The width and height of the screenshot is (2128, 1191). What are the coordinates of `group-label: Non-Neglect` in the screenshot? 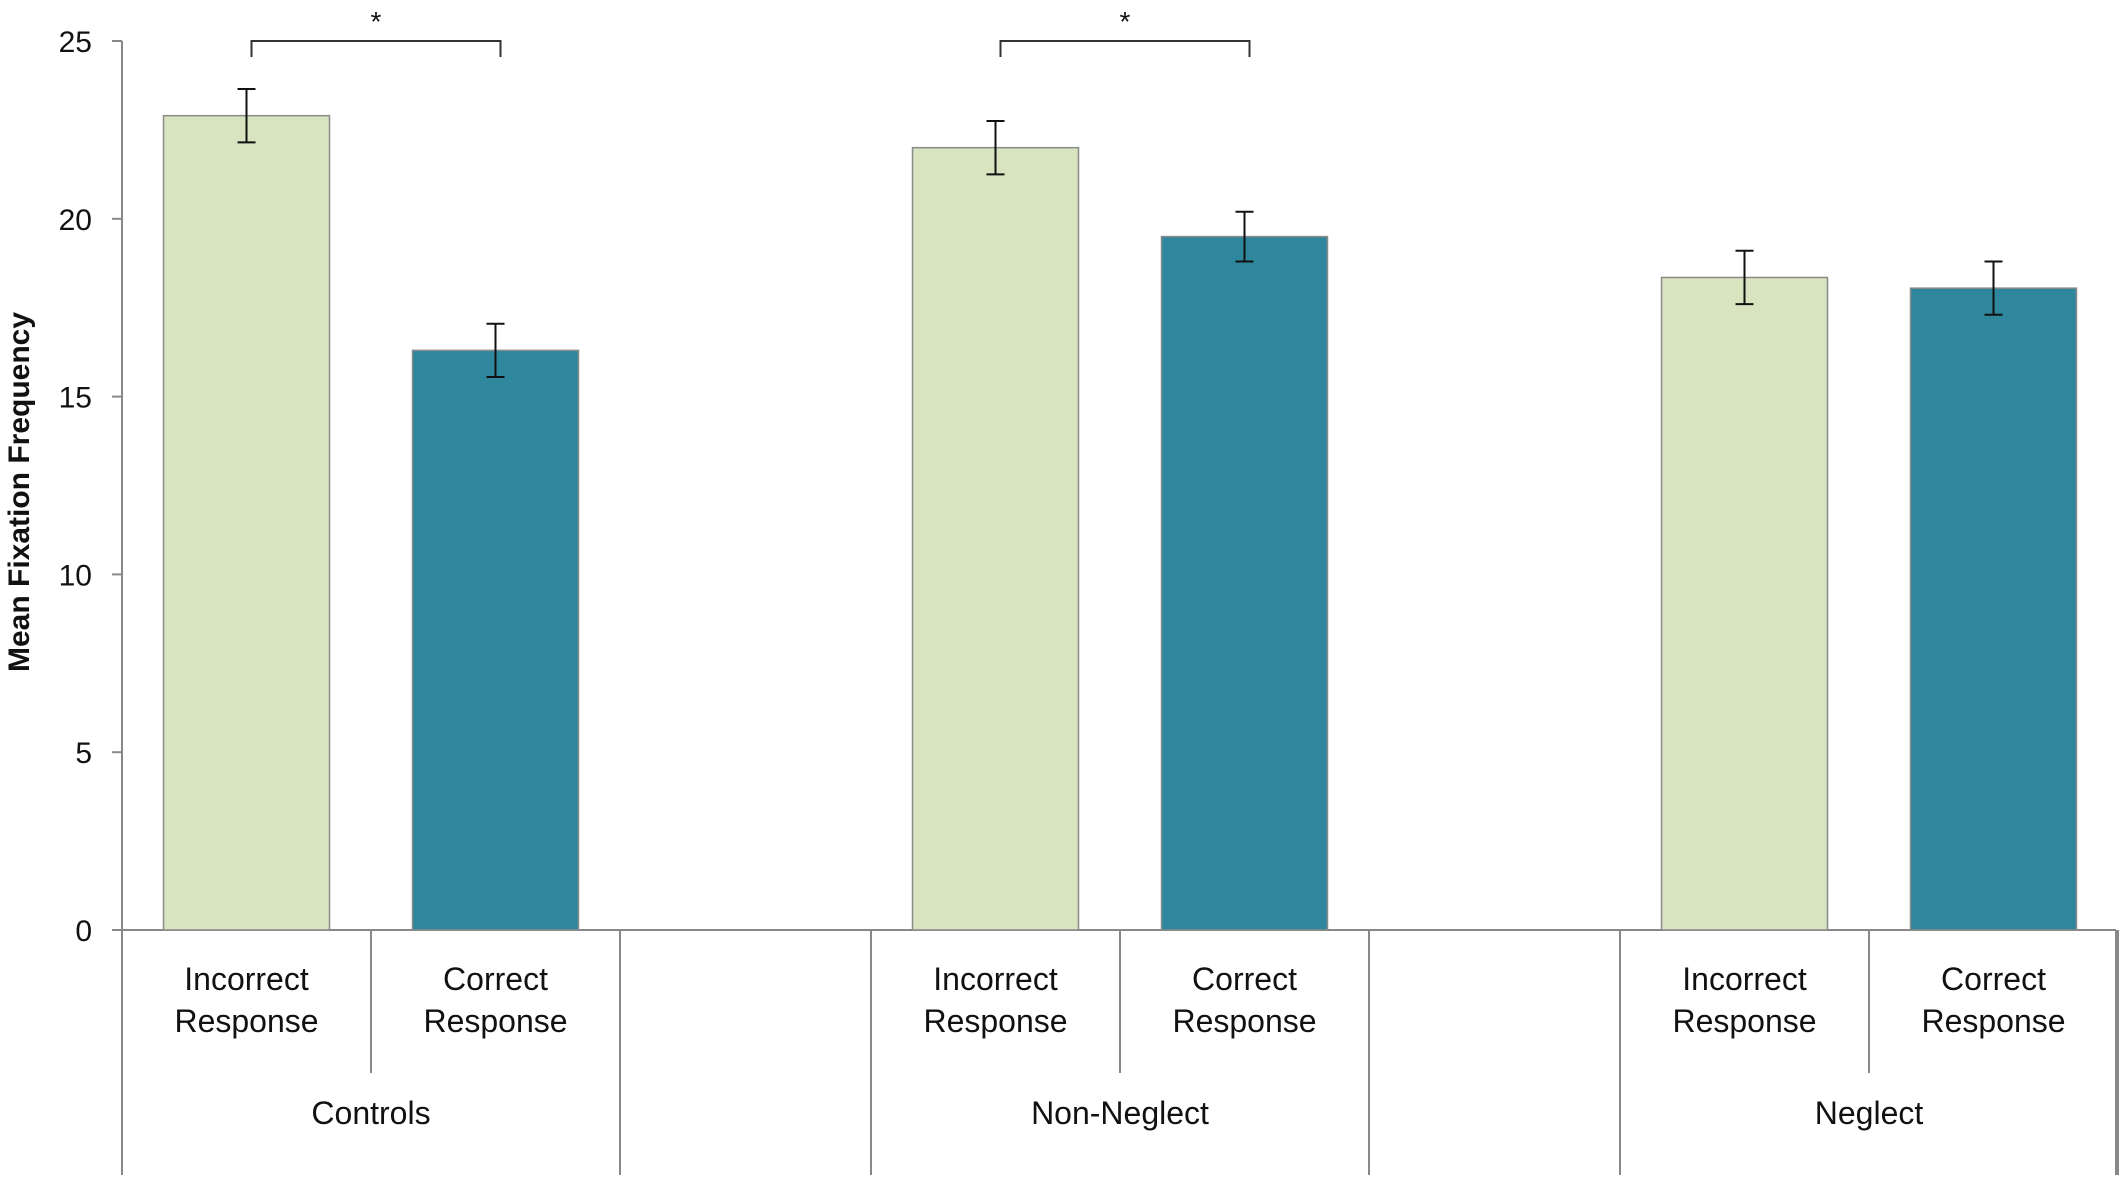 It's located at (1120, 1113).